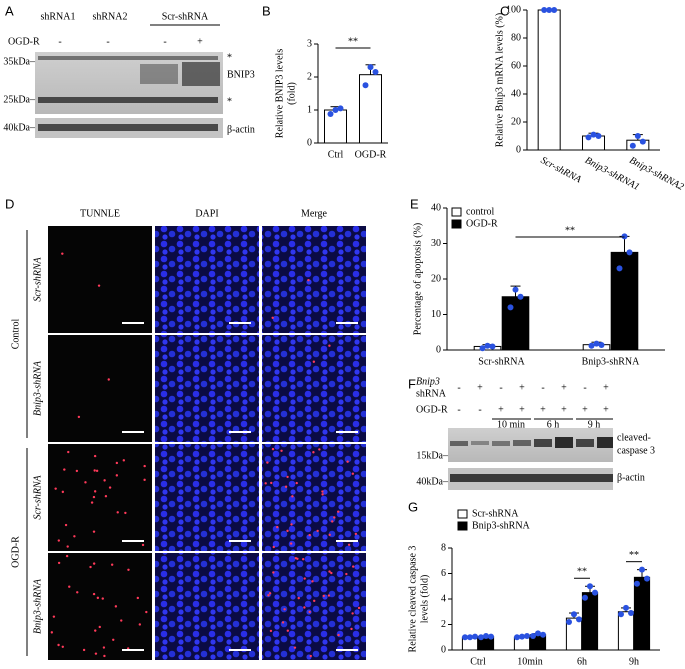  What do you see at coordinates (542, 387) in the screenshot?
I see `sign: -` at bounding box center [542, 387].